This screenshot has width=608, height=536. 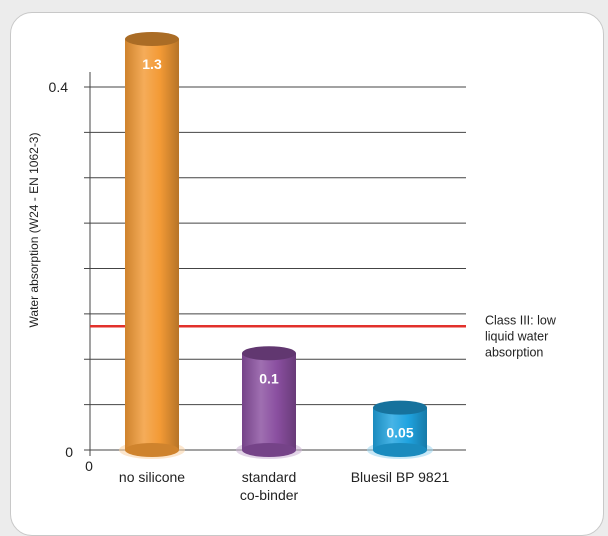 I want to click on bar-value-label: 0.1, so click(x=269, y=378).